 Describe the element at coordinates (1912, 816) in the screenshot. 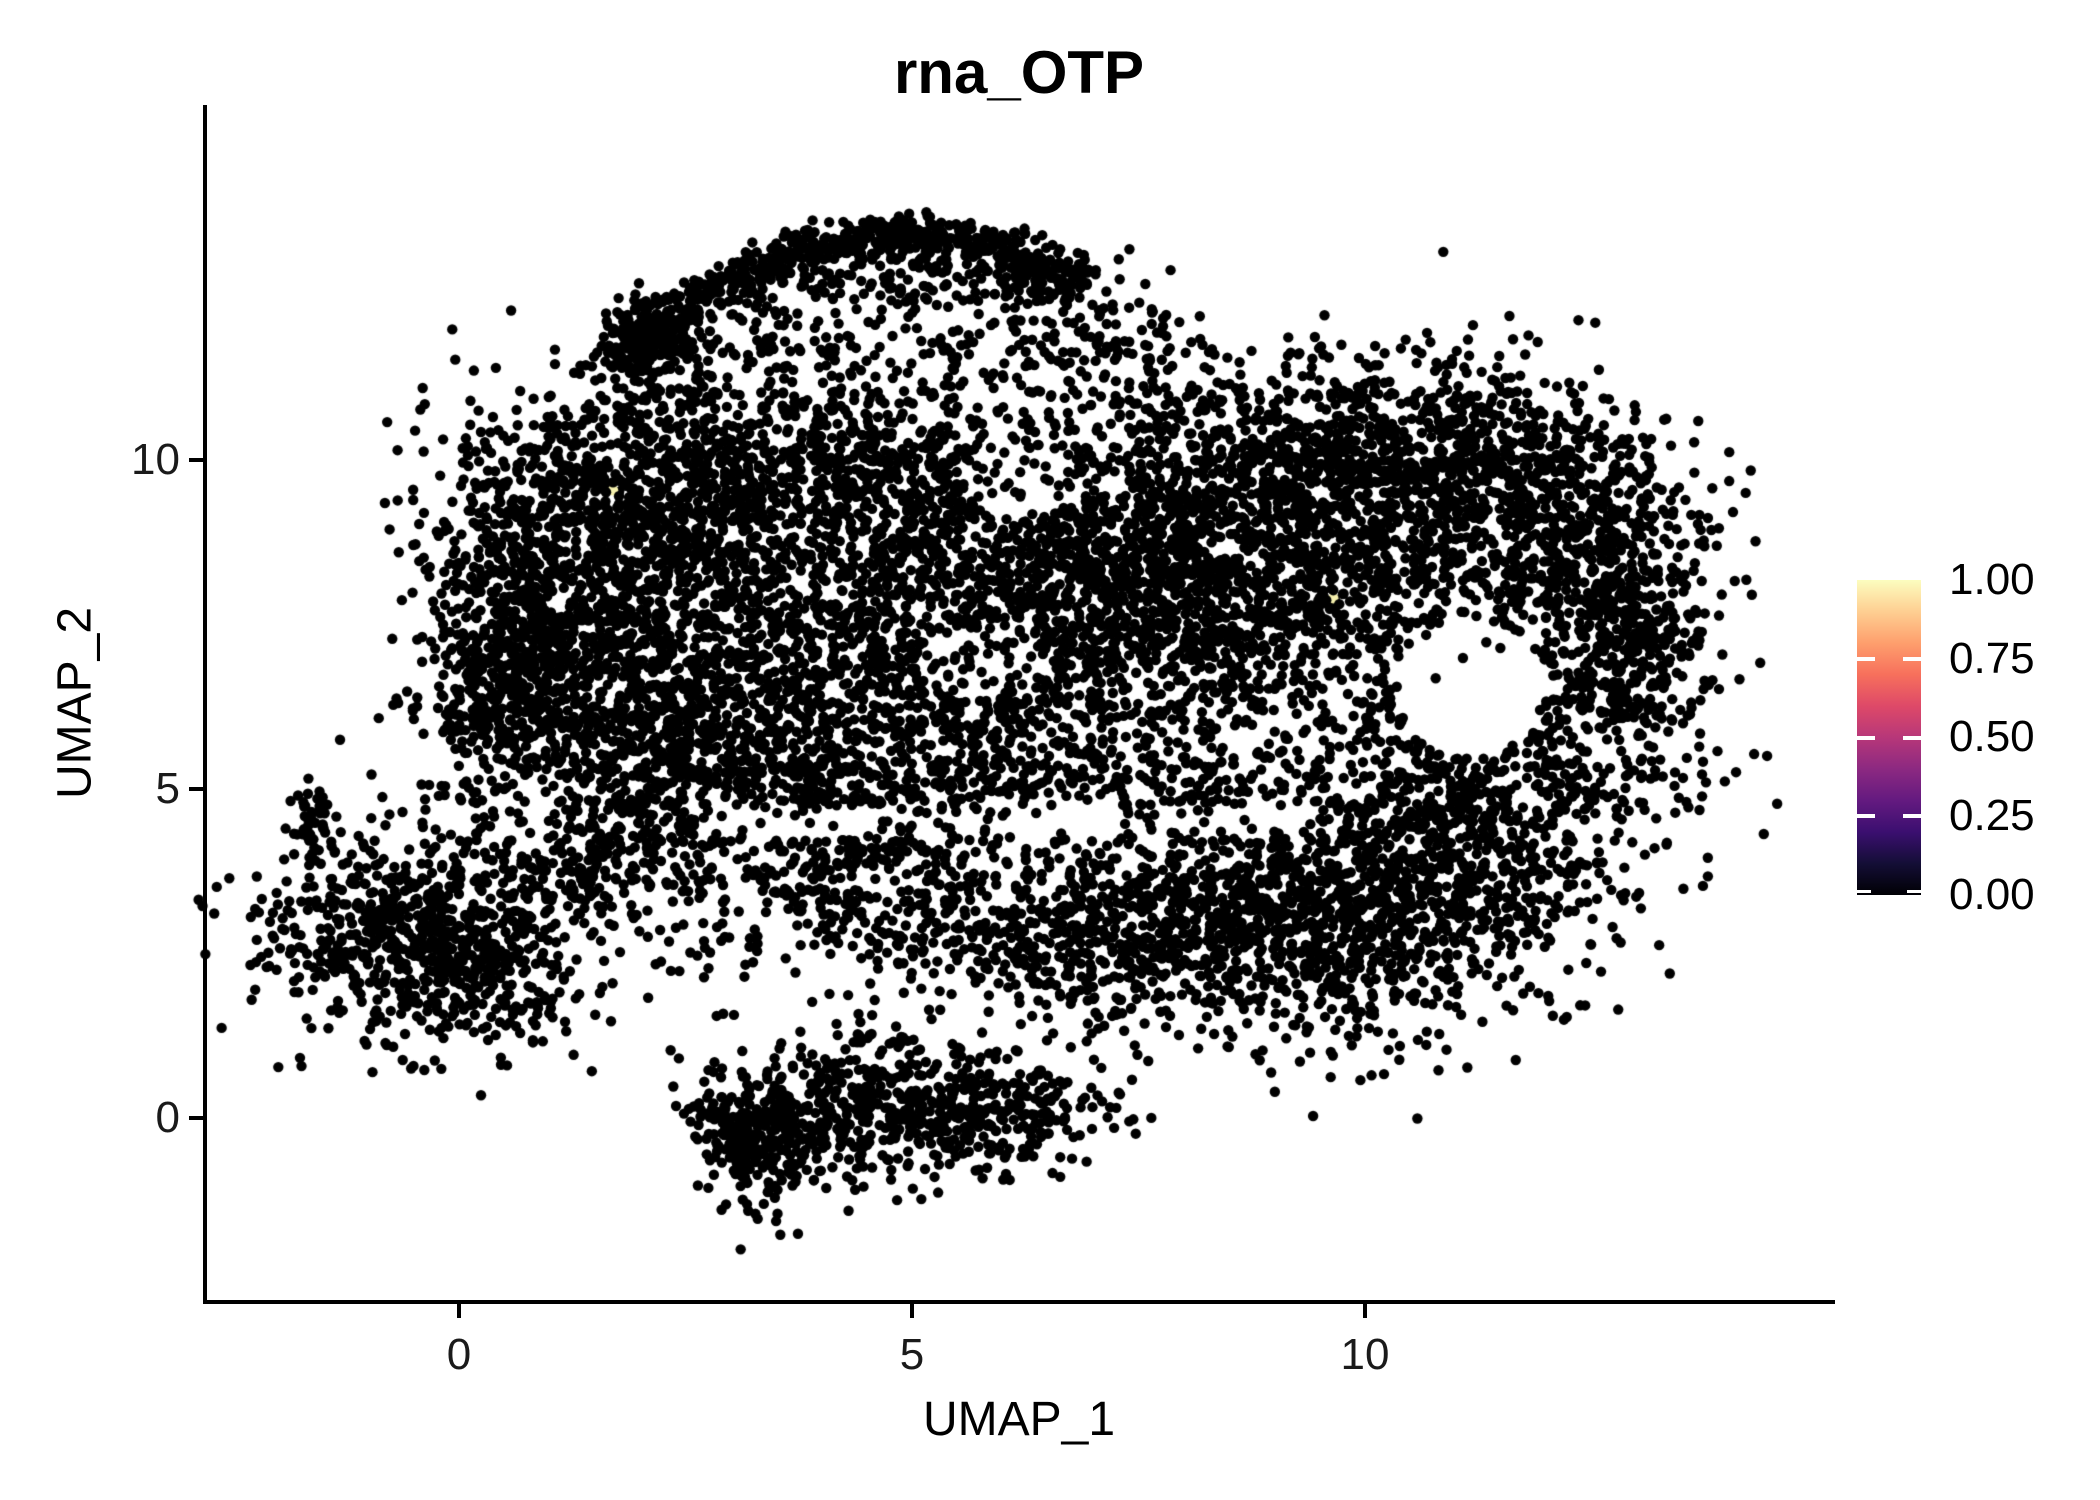

I see `colorbar-tick-025-right` at that location.